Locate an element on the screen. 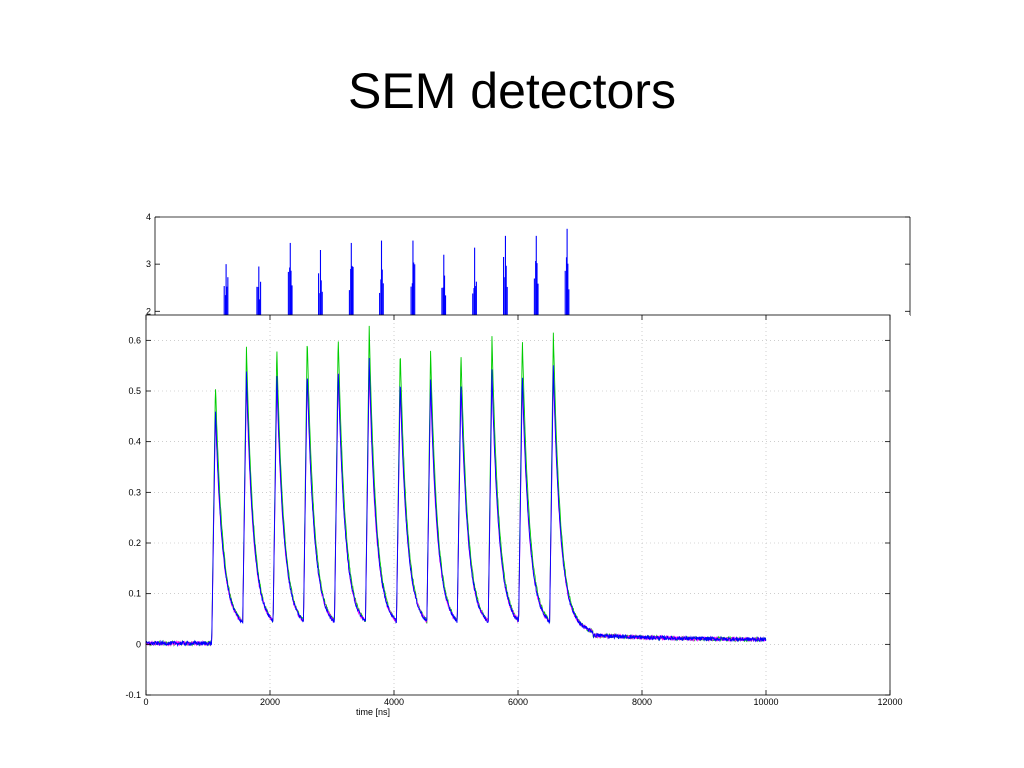  top-y-tick-label: 2 is located at coordinates (148, 311).